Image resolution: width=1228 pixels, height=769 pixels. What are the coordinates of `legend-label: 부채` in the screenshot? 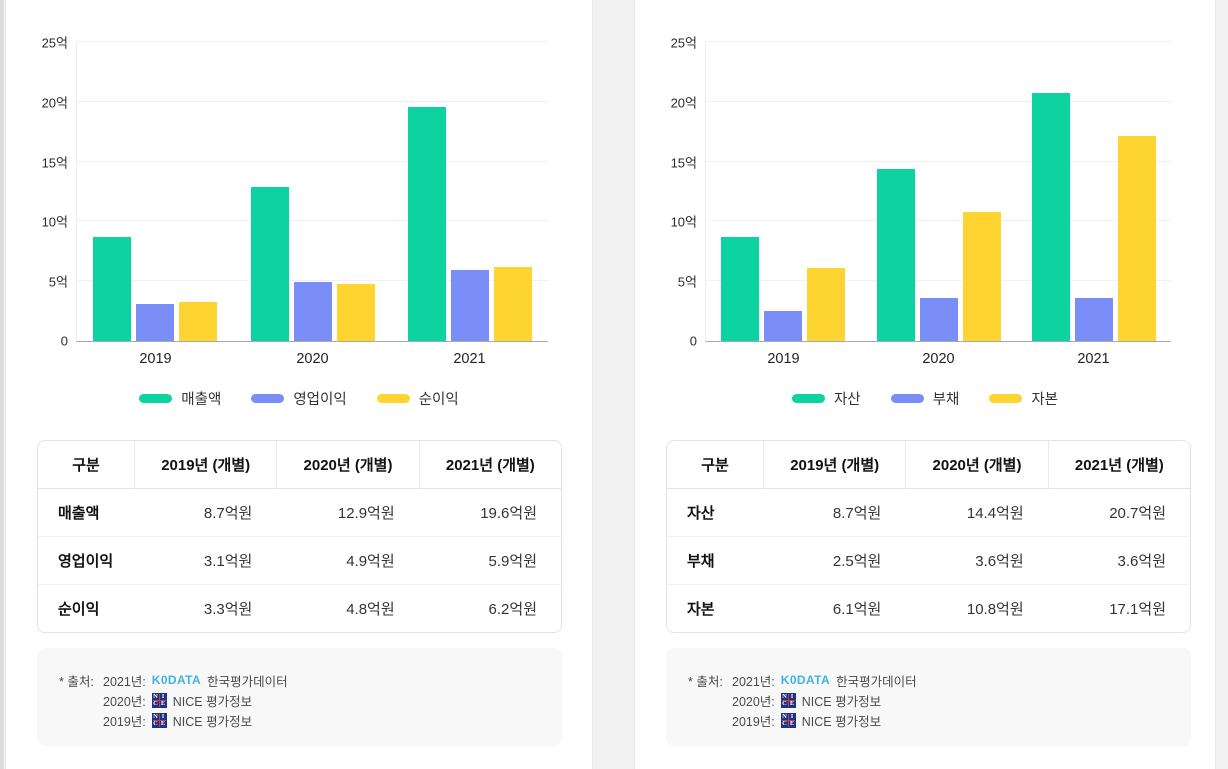 It's located at (946, 400).